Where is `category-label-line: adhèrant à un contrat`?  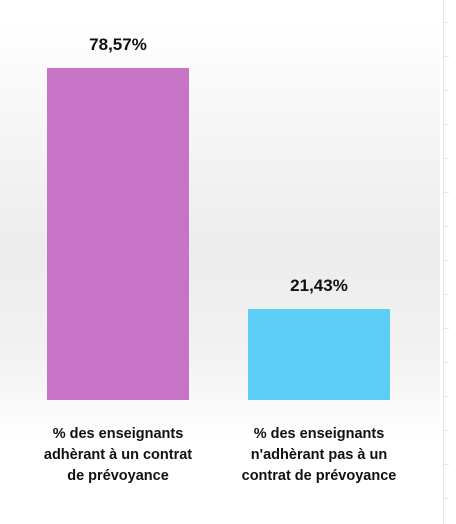 category-label-line: adhèrant à un contrat is located at coordinates (118, 455).